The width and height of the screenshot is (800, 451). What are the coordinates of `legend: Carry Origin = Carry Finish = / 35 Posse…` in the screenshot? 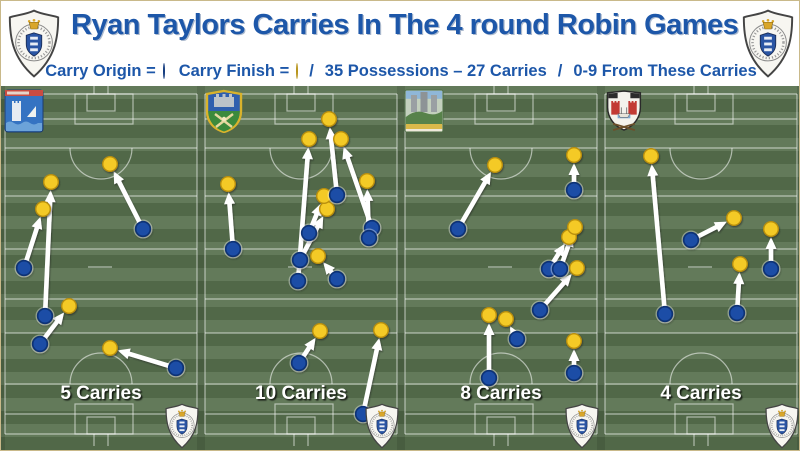 It's located at (401, 71).